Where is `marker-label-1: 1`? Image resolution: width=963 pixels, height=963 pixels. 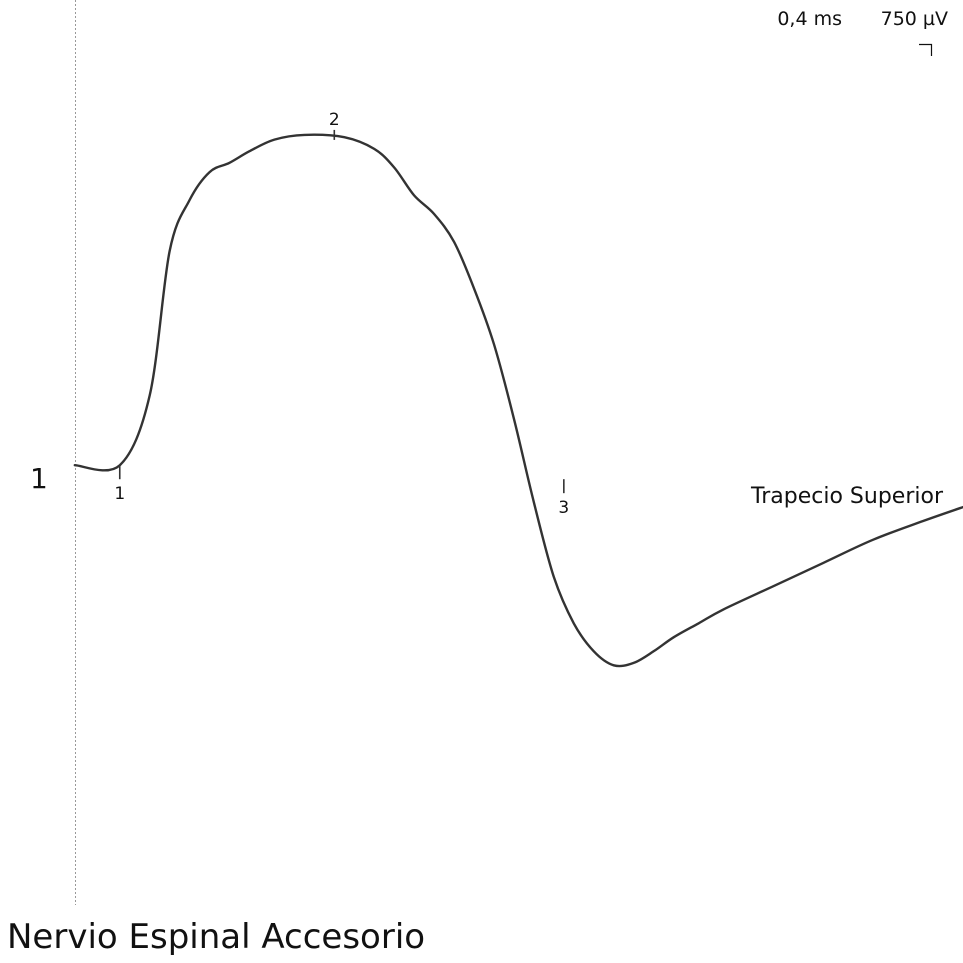
marker-label-1: 1 is located at coordinates (119, 494).